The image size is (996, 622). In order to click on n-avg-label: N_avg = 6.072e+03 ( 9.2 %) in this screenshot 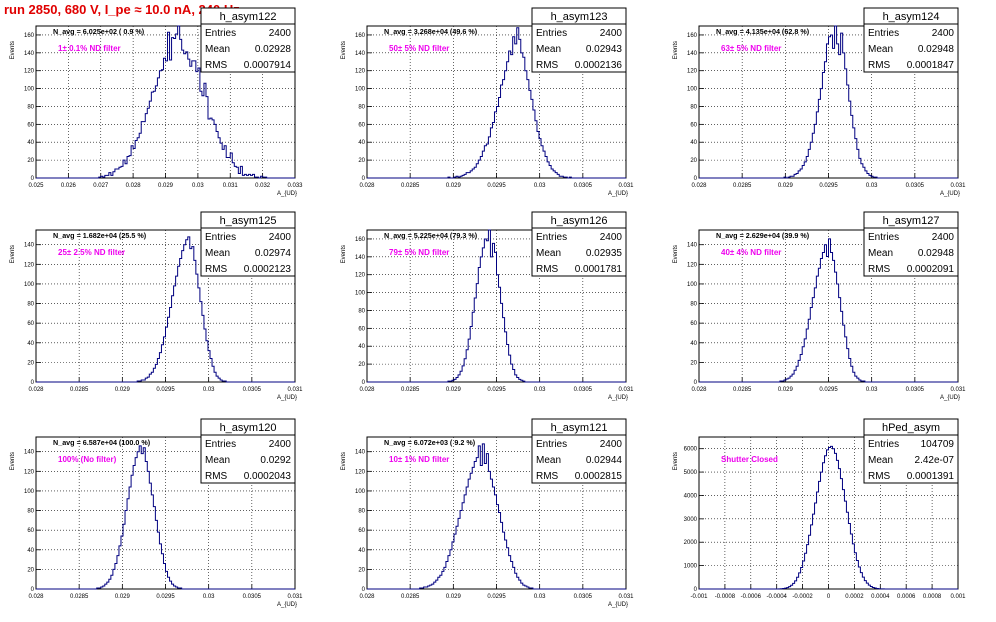, I will do `click(430, 442)`.